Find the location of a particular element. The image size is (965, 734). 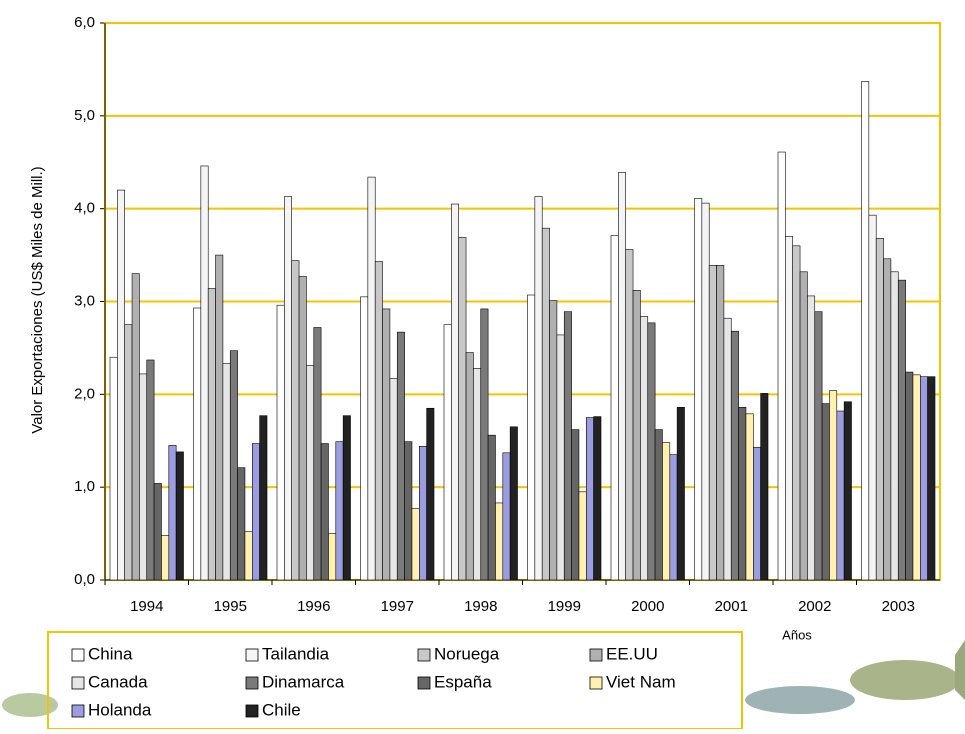

y-axis-label: Valor Exportaciones (US$ Miles de Mill.) is located at coordinates (37, 299).